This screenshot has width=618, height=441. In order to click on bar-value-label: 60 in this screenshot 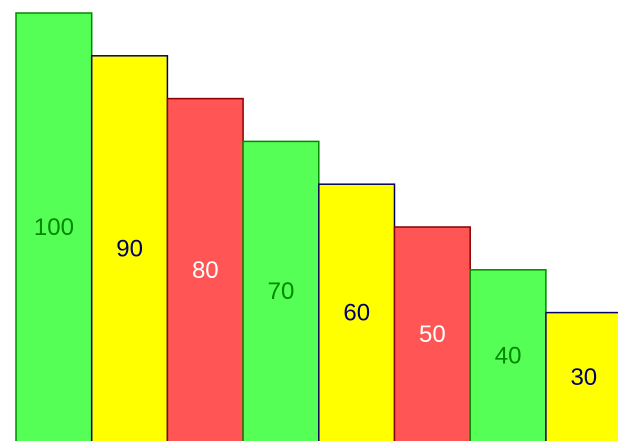, I will do `click(356, 313)`.